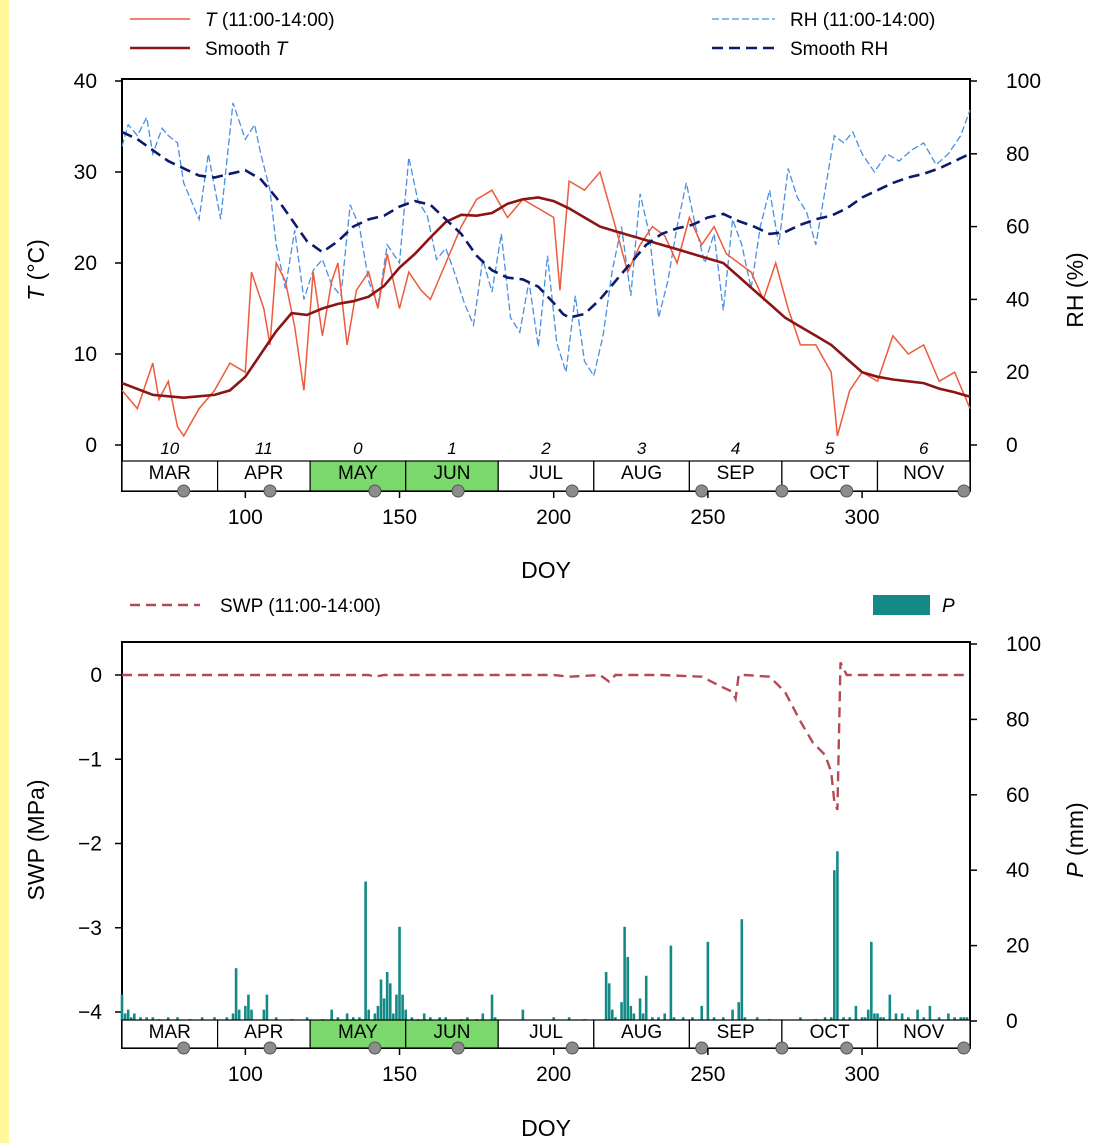  I want to click on bottom-month-label: OCT, so click(830, 1032).